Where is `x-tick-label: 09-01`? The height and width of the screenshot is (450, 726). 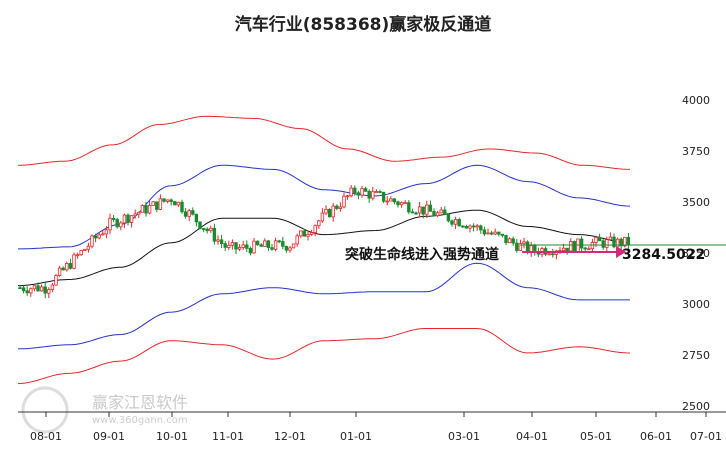 x-tick-label: 09-01 is located at coordinates (109, 436).